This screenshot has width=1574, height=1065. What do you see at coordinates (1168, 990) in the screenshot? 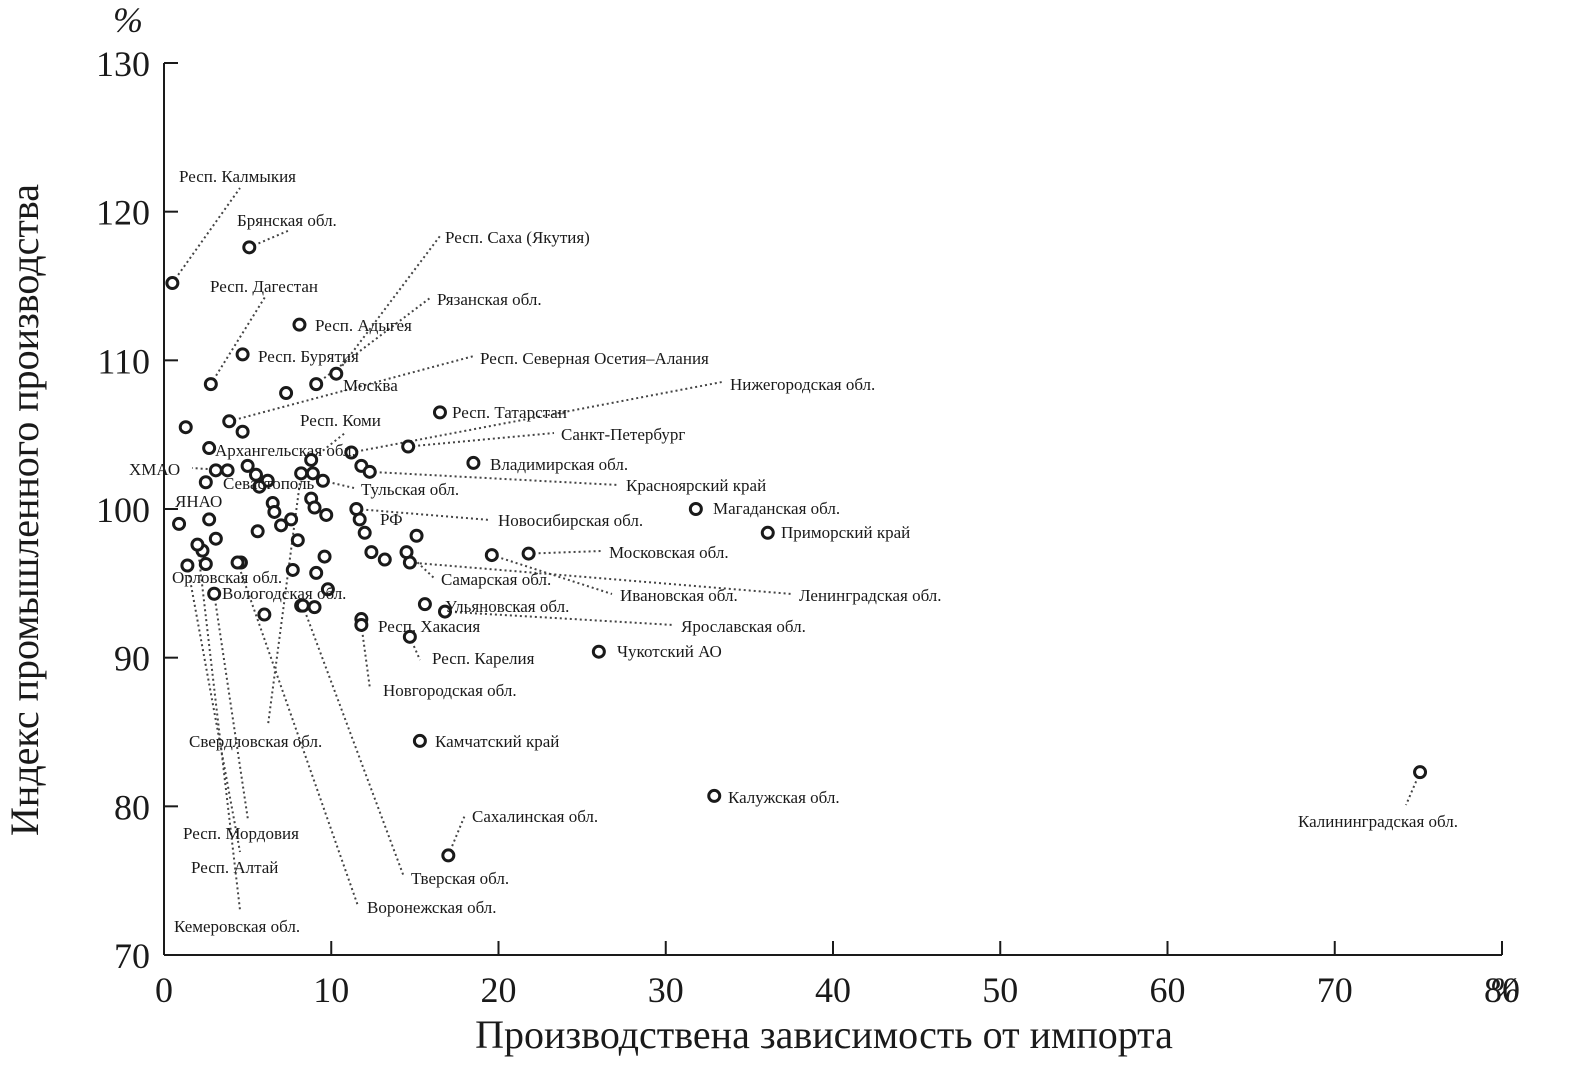
I see `x-tick-label: 60` at bounding box center [1168, 990].